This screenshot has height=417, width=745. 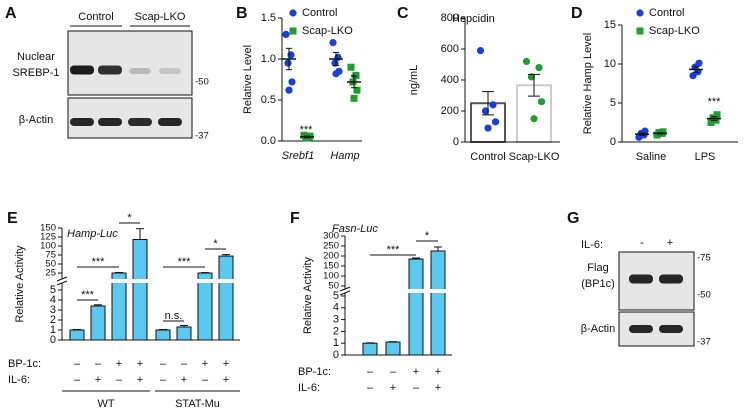 I want to click on significance: ***, so click(x=715, y=102).